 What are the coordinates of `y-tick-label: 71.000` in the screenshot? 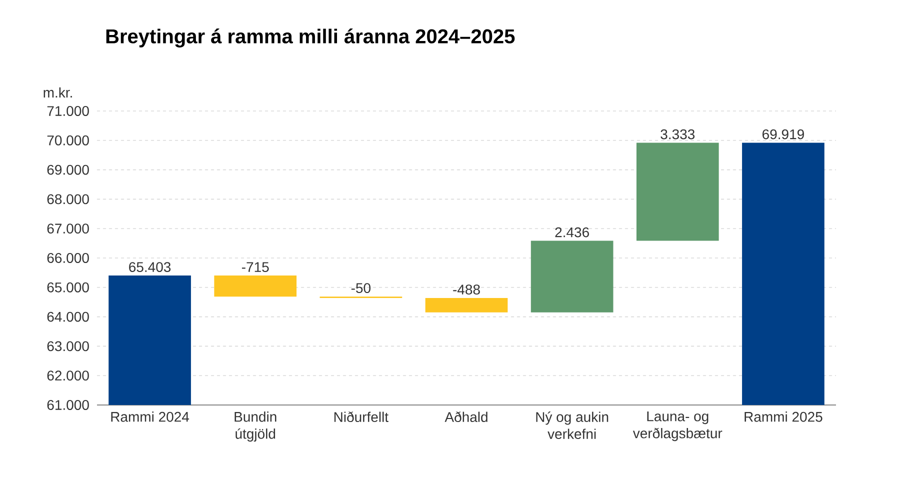 It's located at (68, 111).